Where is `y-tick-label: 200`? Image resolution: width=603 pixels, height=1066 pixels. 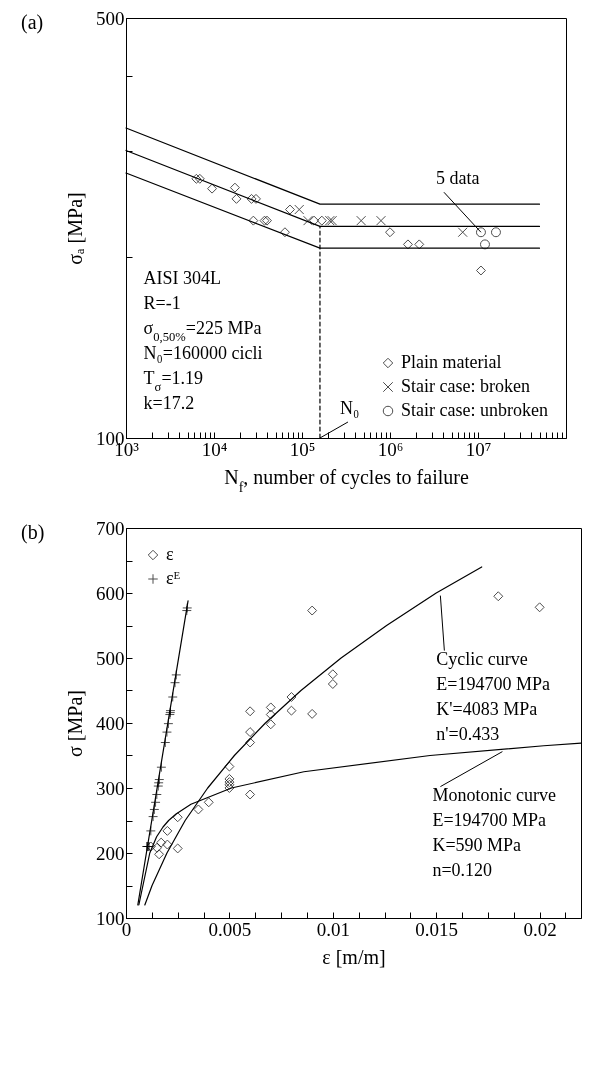 y-tick-label: 200 is located at coordinates (110, 853).